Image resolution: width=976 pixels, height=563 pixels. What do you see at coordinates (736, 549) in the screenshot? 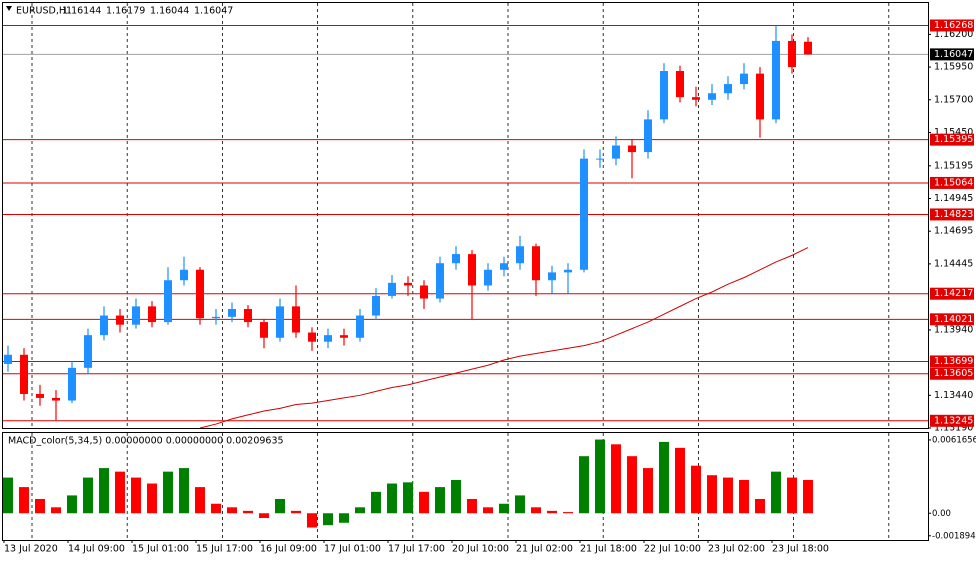
I see `x-tick-label: 23 Jul 02:00` at bounding box center [736, 549].